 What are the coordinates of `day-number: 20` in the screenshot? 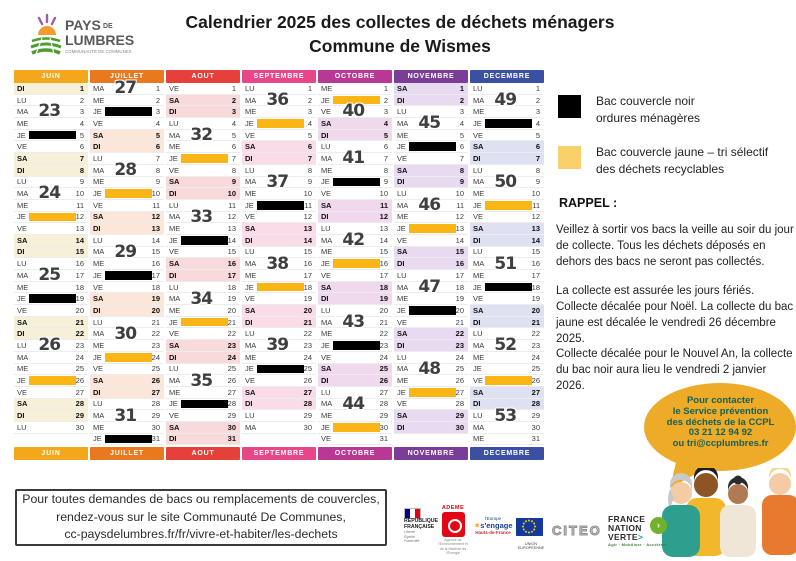 It's located at (383, 310).